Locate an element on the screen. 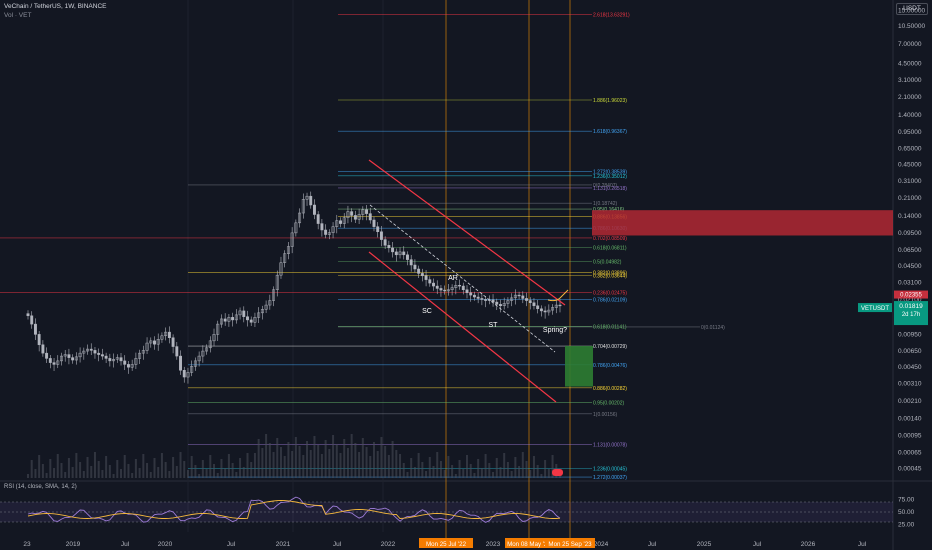 The image size is (932, 550). price-axis-tick: 0.00310 is located at coordinates (910, 384).